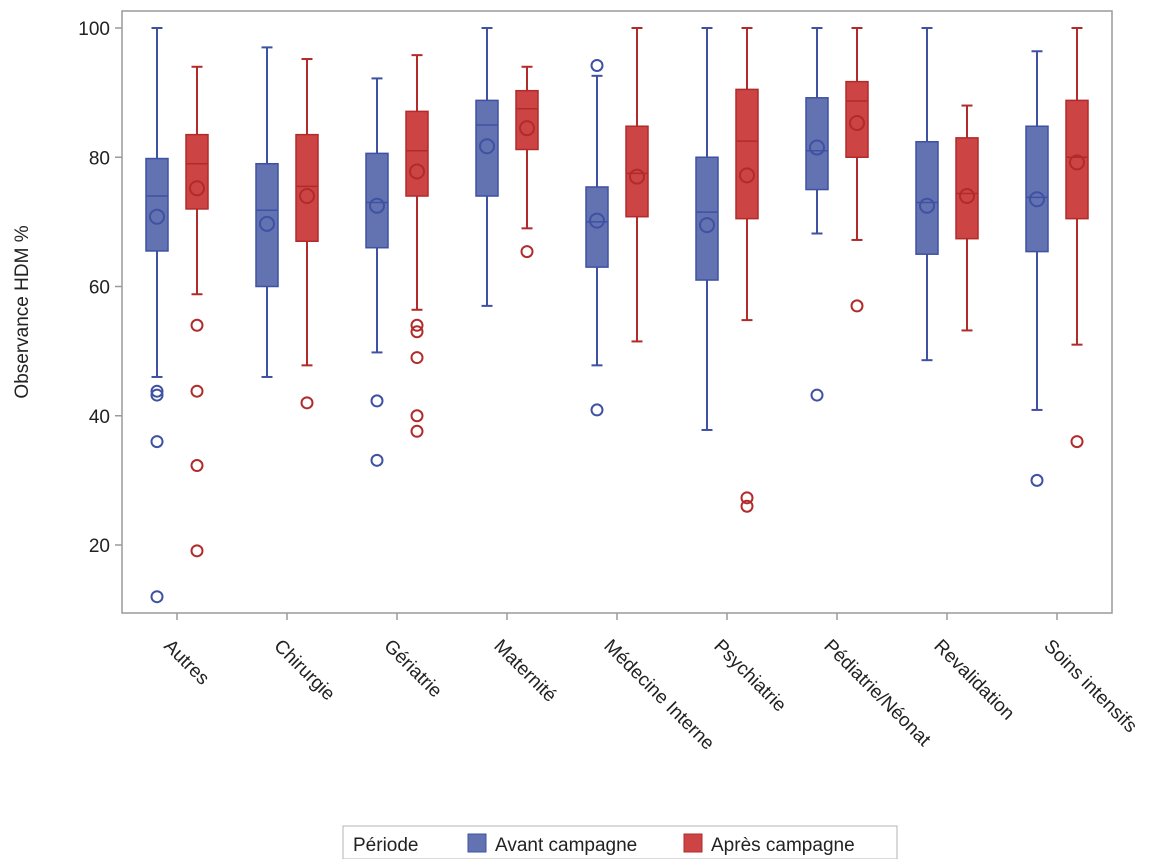  I want to click on x-category-label: Chirurgie, so click(303, 670).